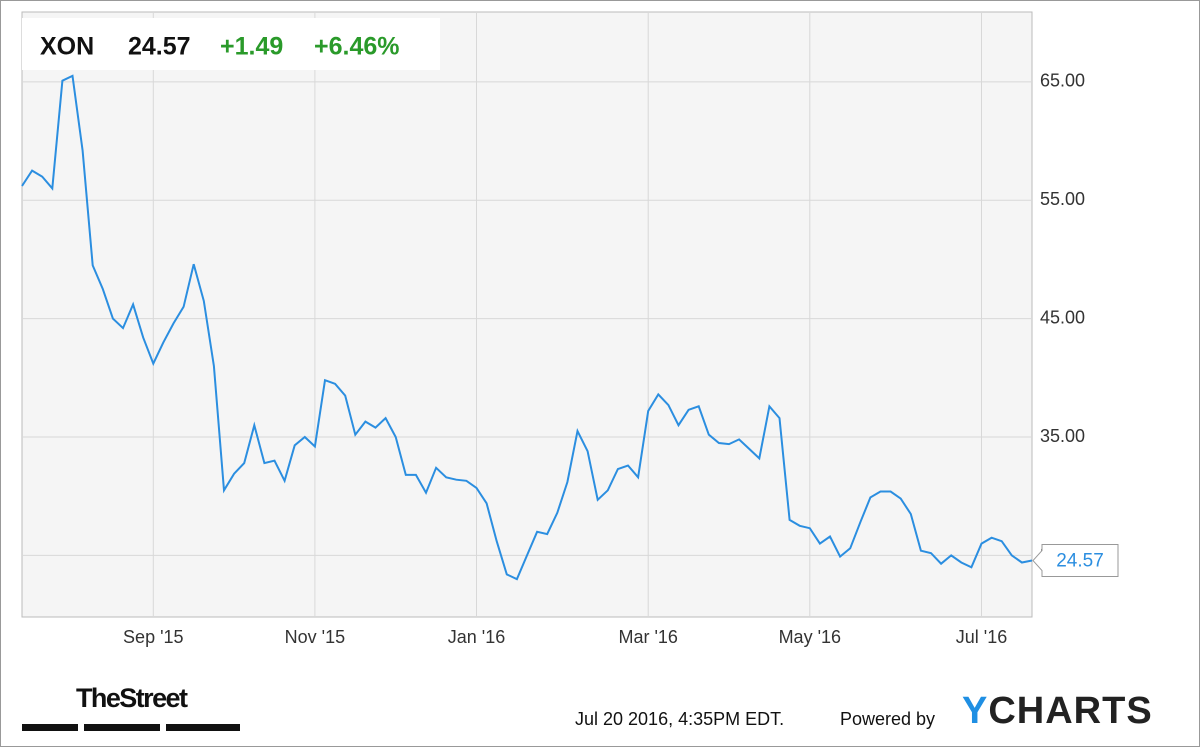  What do you see at coordinates (647, 637) in the screenshot?
I see `x-tick-label: Mar '16` at bounding box center [647, 637].